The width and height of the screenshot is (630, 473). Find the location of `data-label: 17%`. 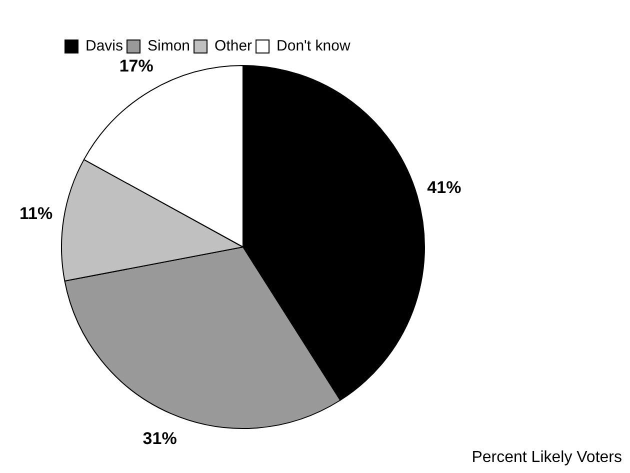

data-label: 17% is located at coordinates (136, 66).